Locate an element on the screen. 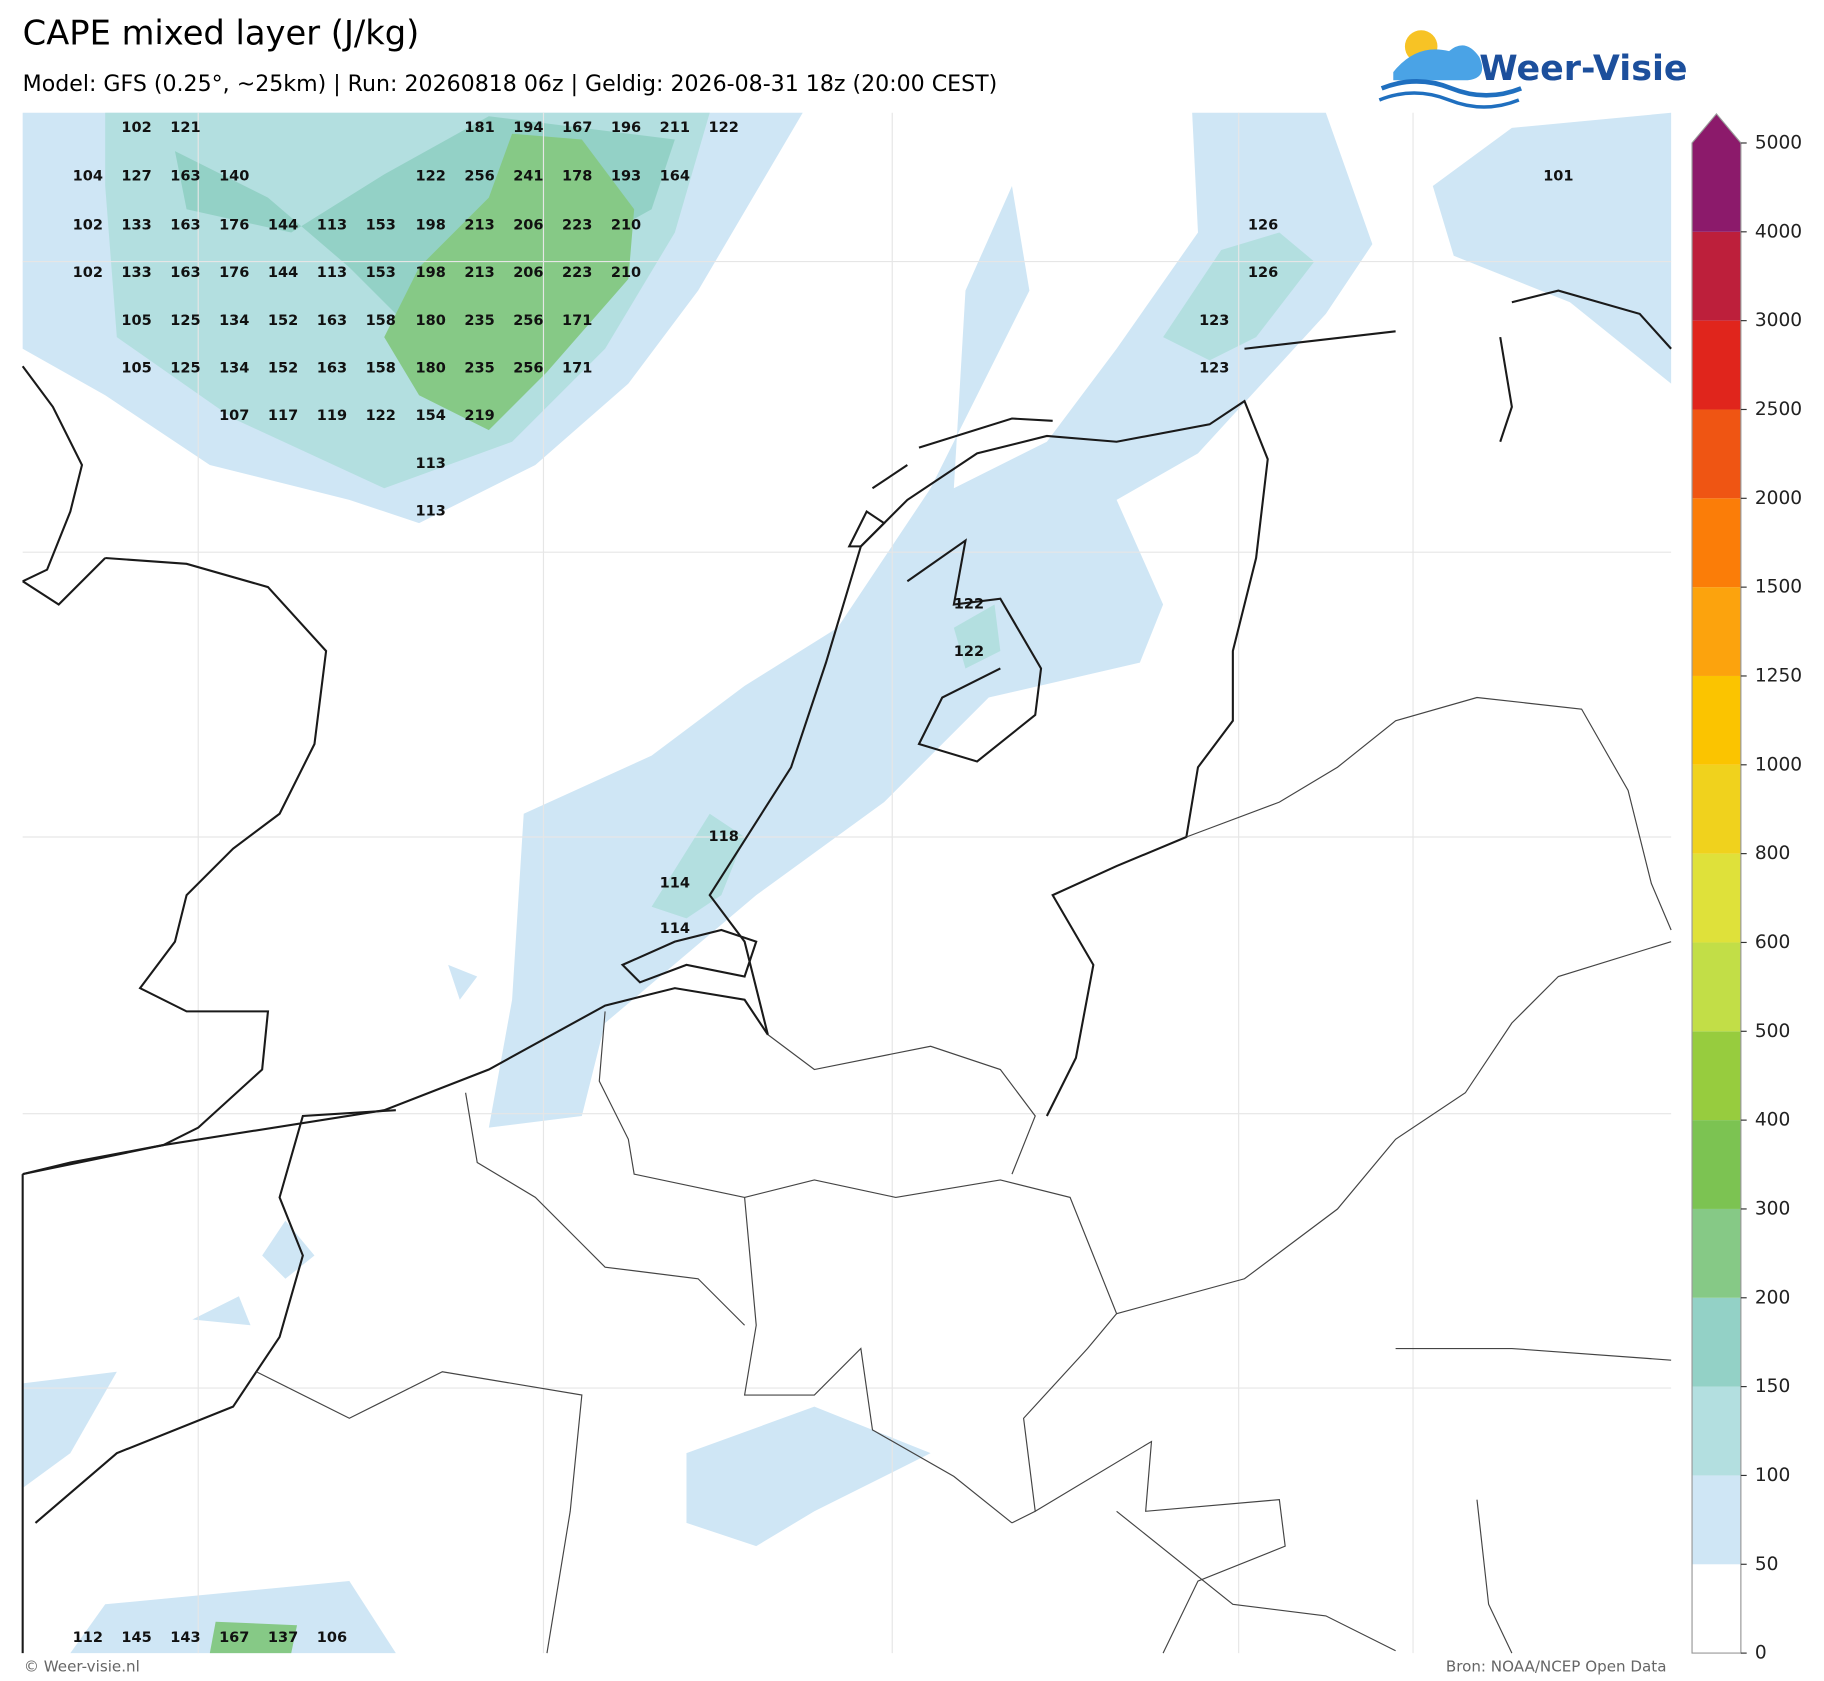 The width and height of the screenshot is (1824, 1681). colorbar-tick-label: 3000 is located at coordinates (1778, 320).